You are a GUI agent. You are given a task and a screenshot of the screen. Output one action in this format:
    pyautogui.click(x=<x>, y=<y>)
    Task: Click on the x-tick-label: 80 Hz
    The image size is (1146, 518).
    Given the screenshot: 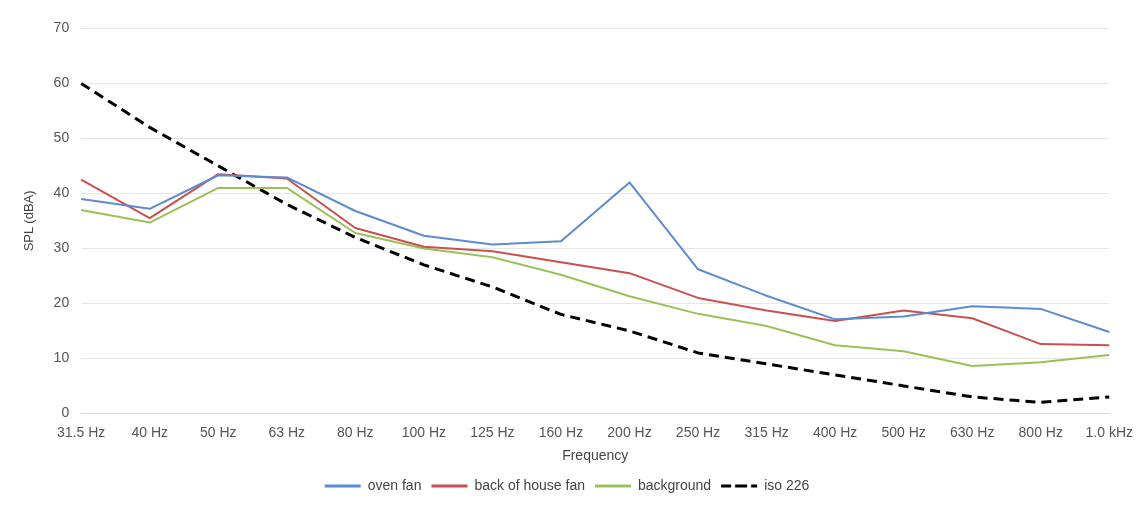 What is the action you would take?
    pyautogui.click(x=355, y=431)
    